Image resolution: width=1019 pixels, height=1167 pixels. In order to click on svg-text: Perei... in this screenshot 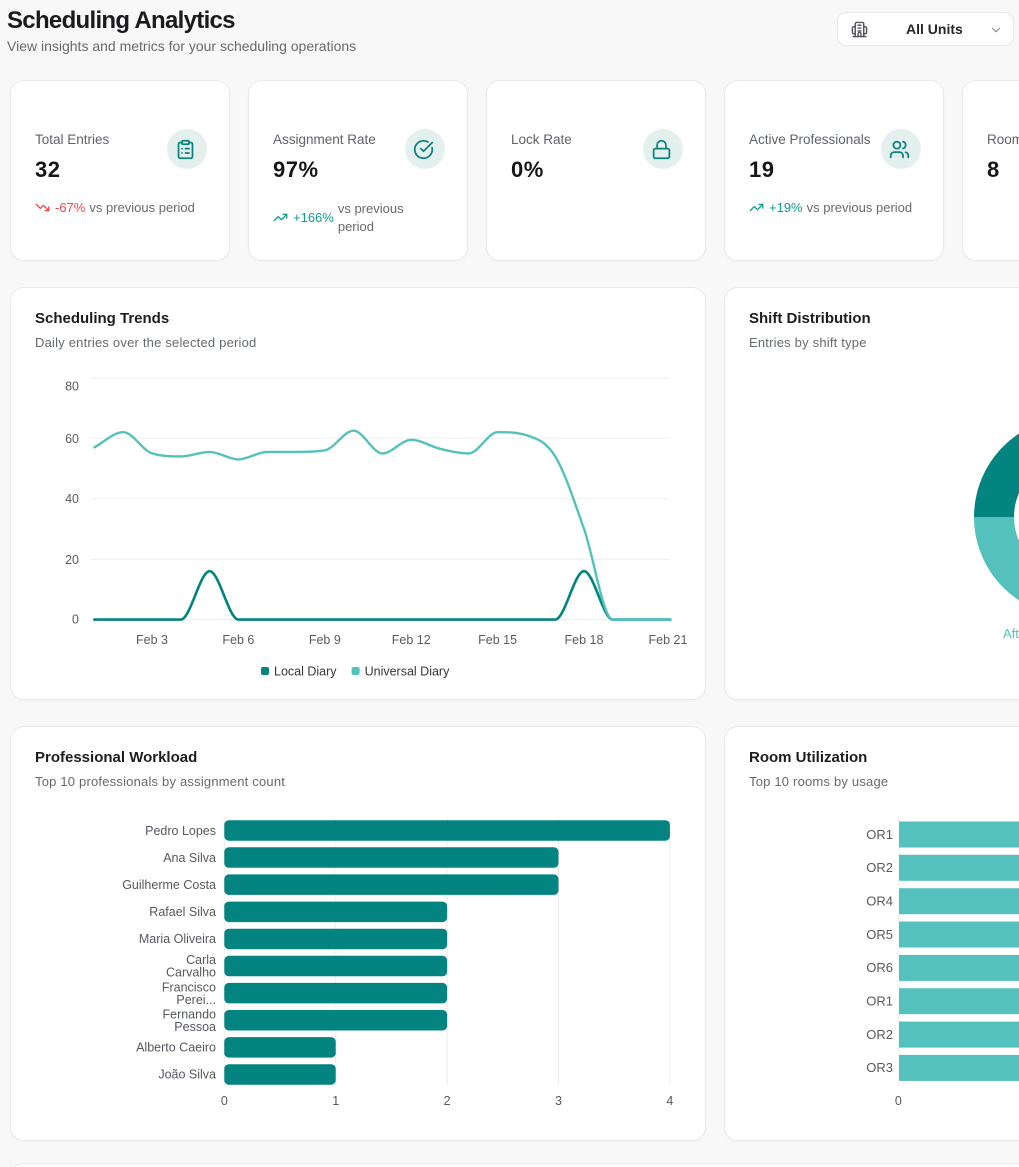, I will do `click(196, 1000)`.